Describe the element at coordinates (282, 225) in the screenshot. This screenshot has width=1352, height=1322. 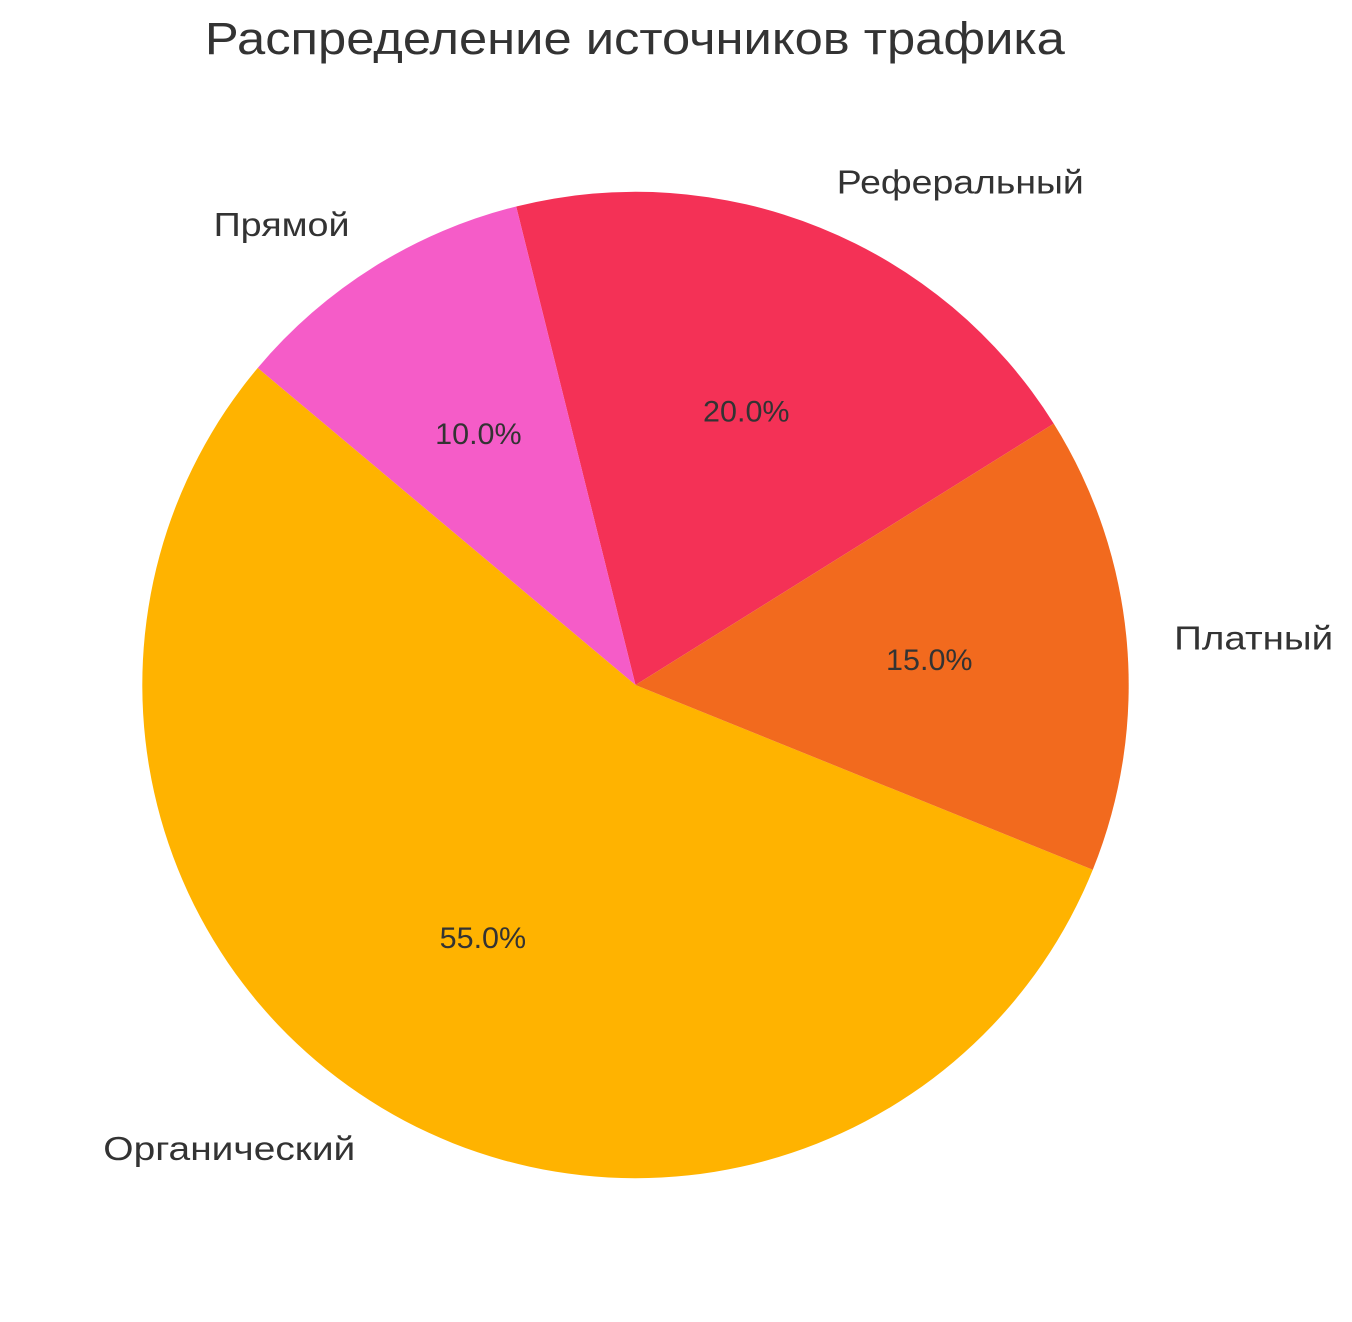
I see `svg-text: Прямой` at that location.